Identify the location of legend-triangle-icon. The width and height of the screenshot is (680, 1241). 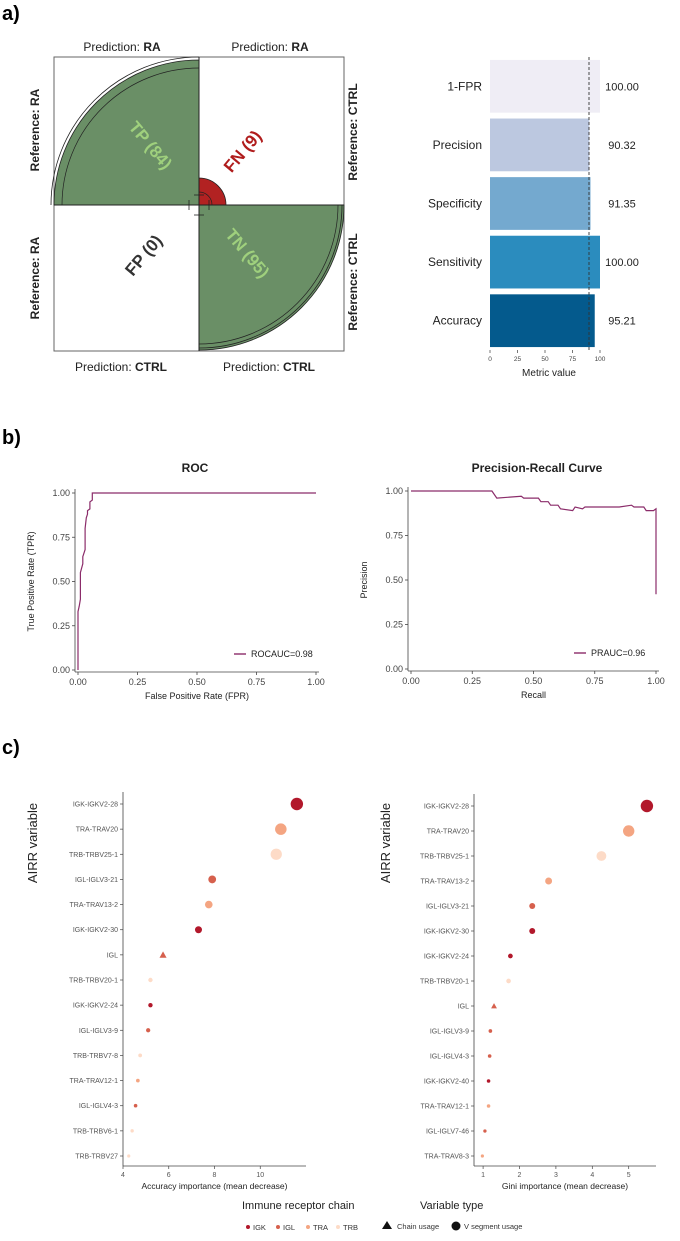
(387, 1225).